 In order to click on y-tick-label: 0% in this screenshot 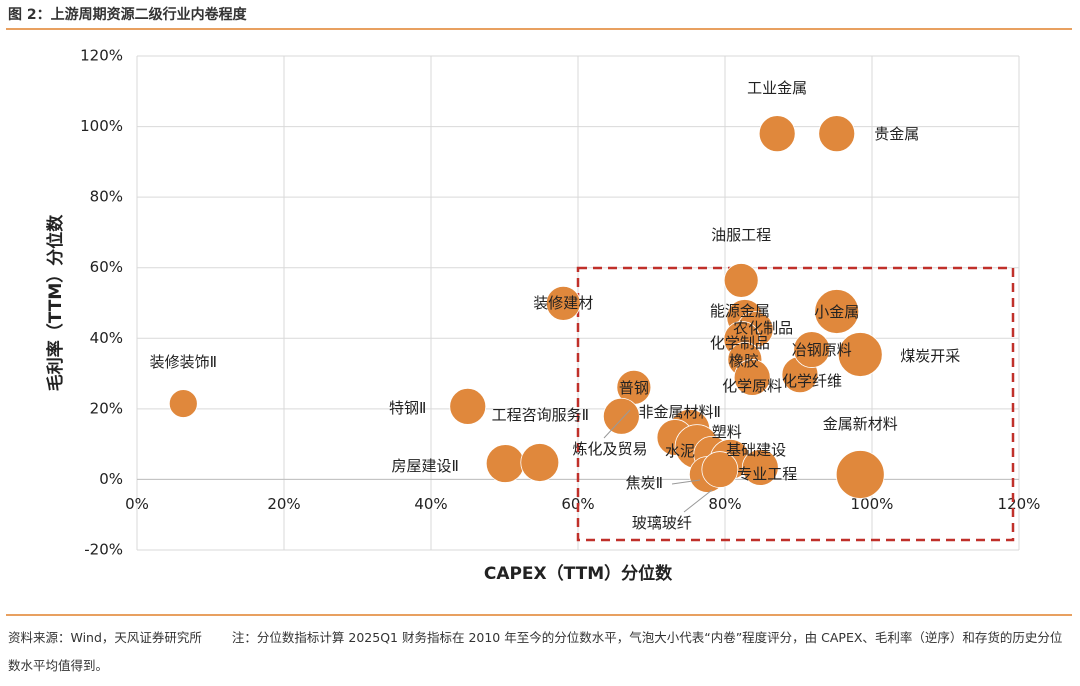, I will do `click(111, 479)`.